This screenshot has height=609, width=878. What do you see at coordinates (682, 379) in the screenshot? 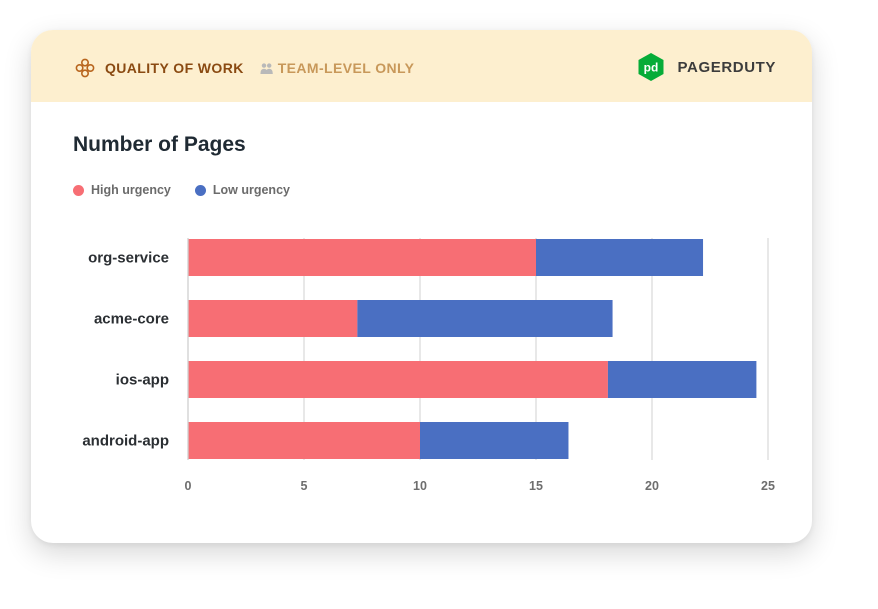
I see `bar-ios-app-low-urgency` at bounding box center [682, 379].